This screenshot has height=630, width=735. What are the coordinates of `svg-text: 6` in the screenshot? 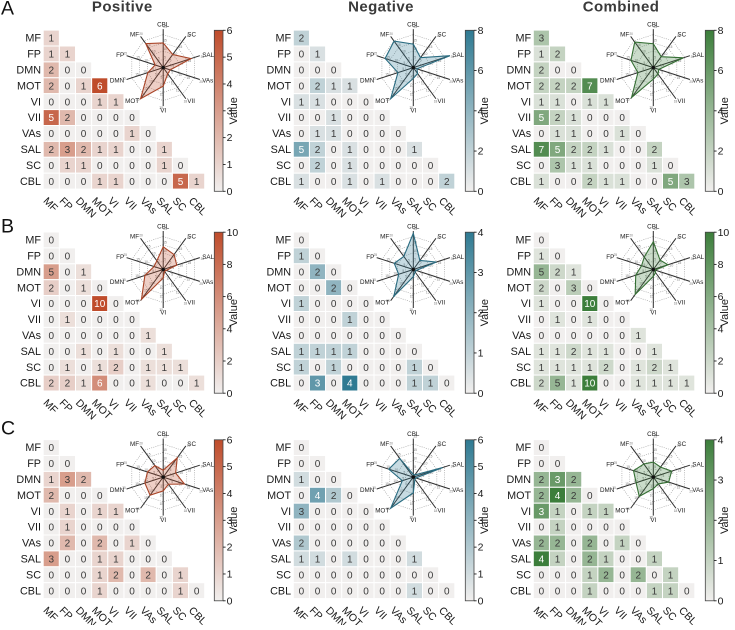 It's located at (230, 31).